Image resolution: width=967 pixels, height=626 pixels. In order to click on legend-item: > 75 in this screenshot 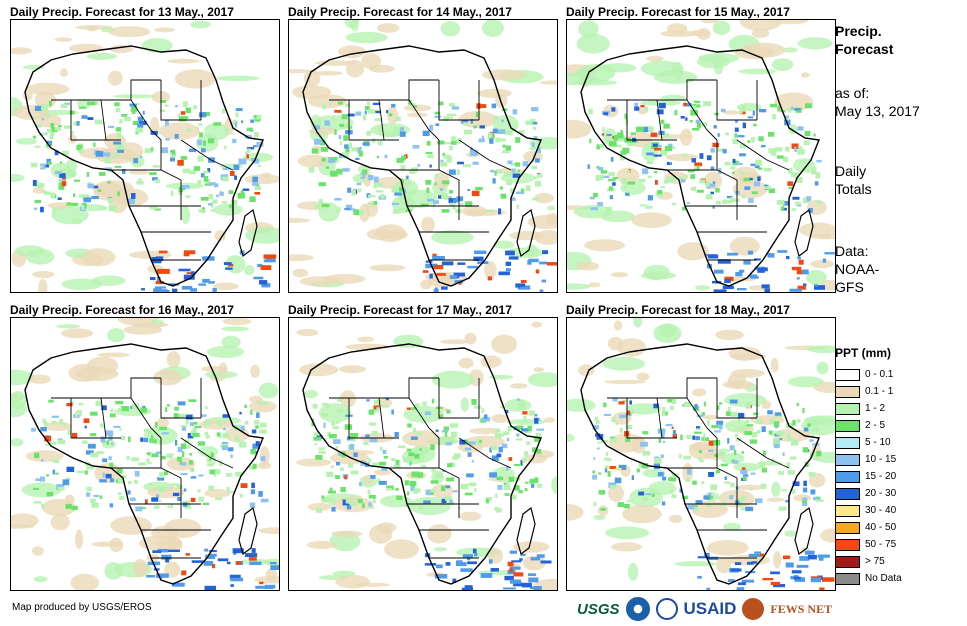, I will do `click(868, 561)`.